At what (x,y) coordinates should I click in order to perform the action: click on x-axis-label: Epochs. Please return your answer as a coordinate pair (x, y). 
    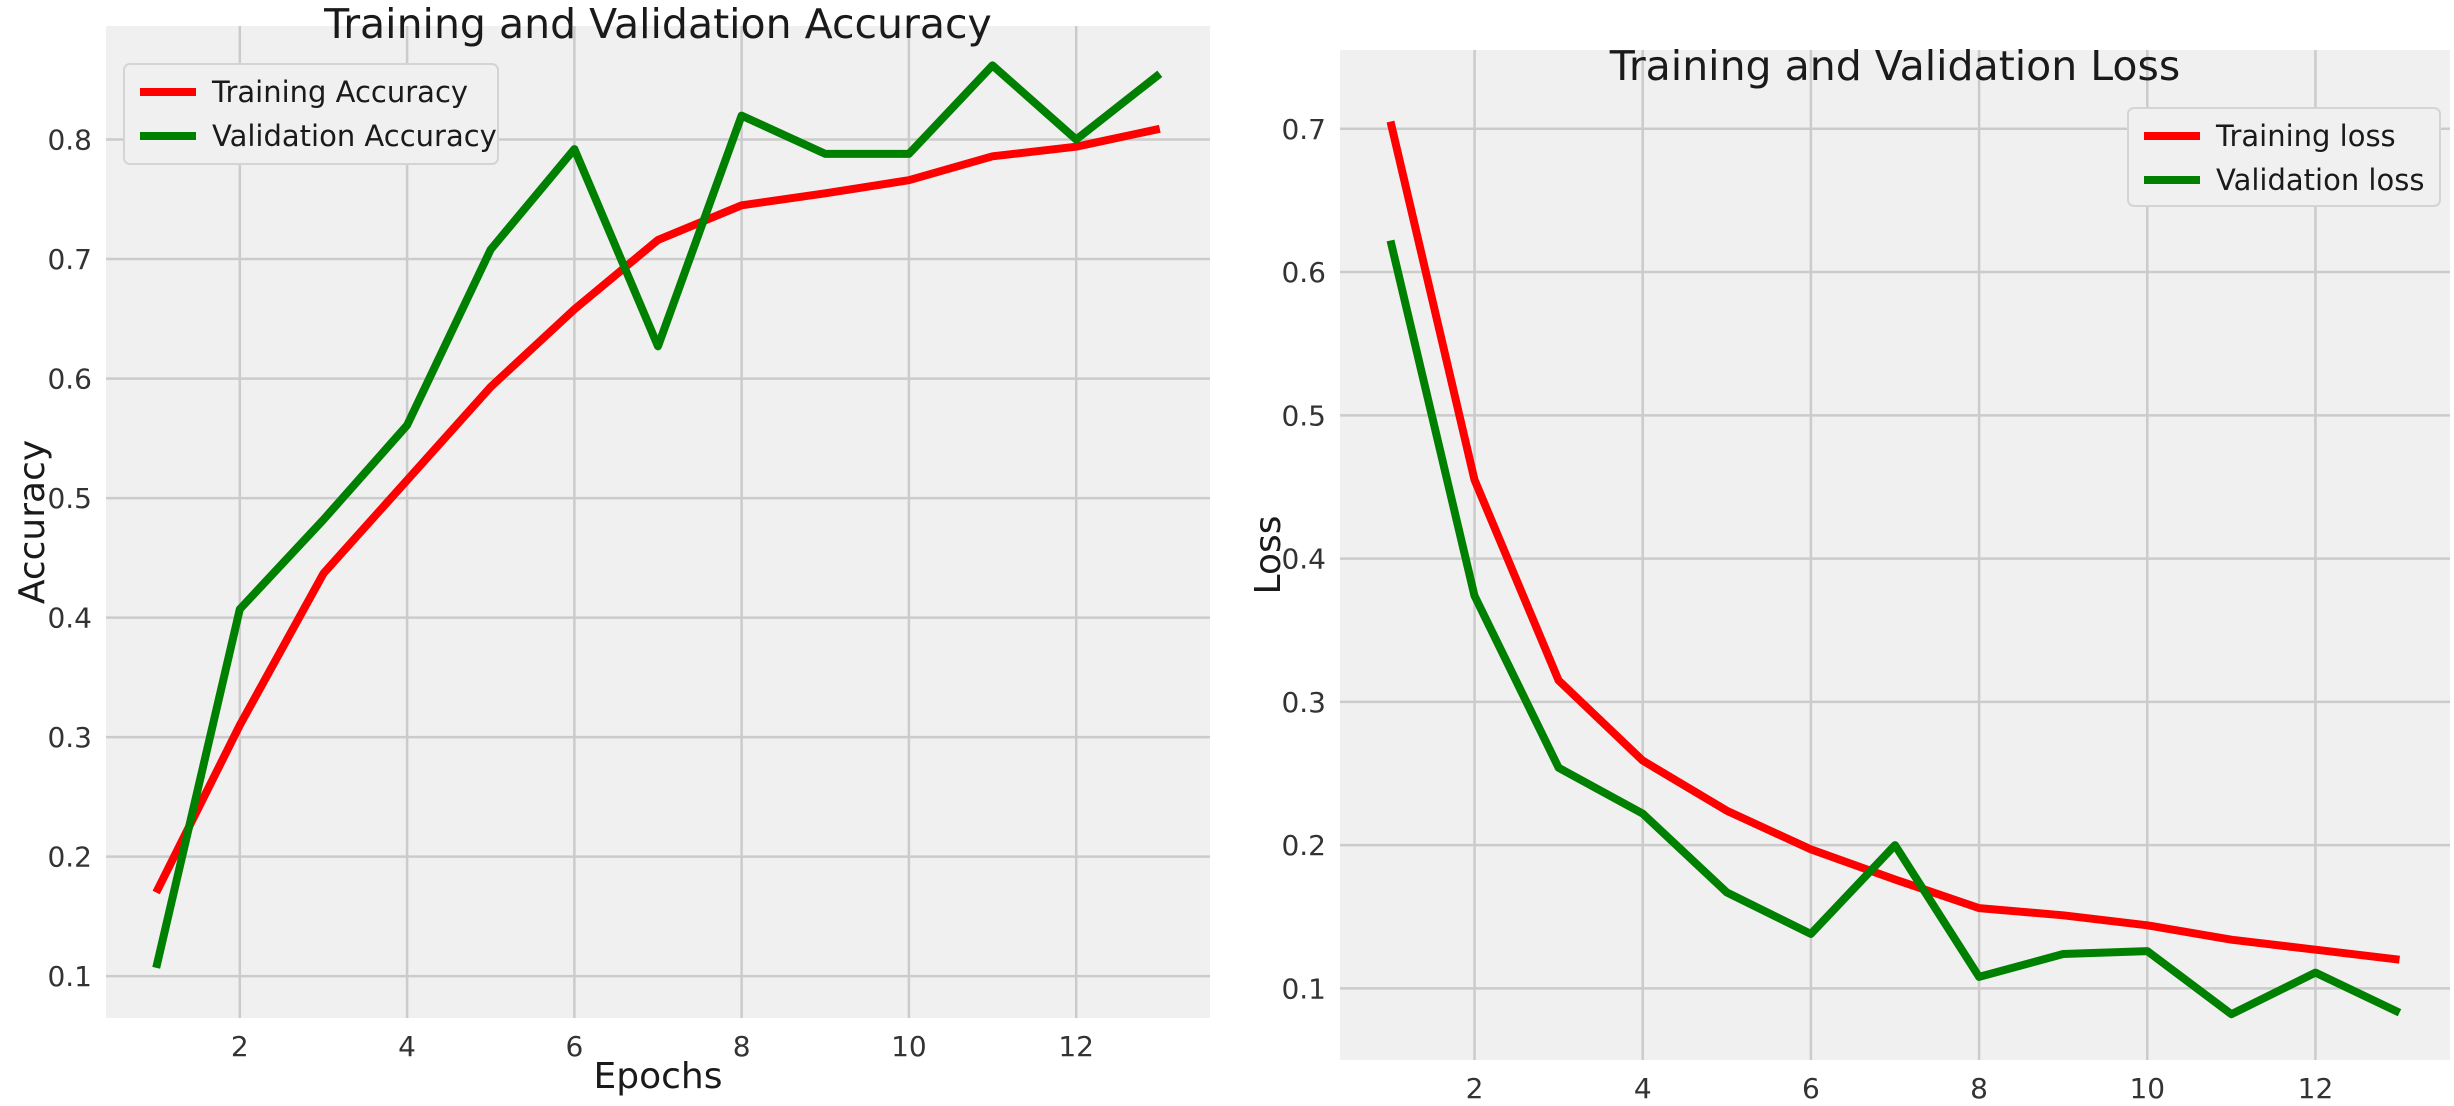
    Looking at the image, I should click on (658, 1076).